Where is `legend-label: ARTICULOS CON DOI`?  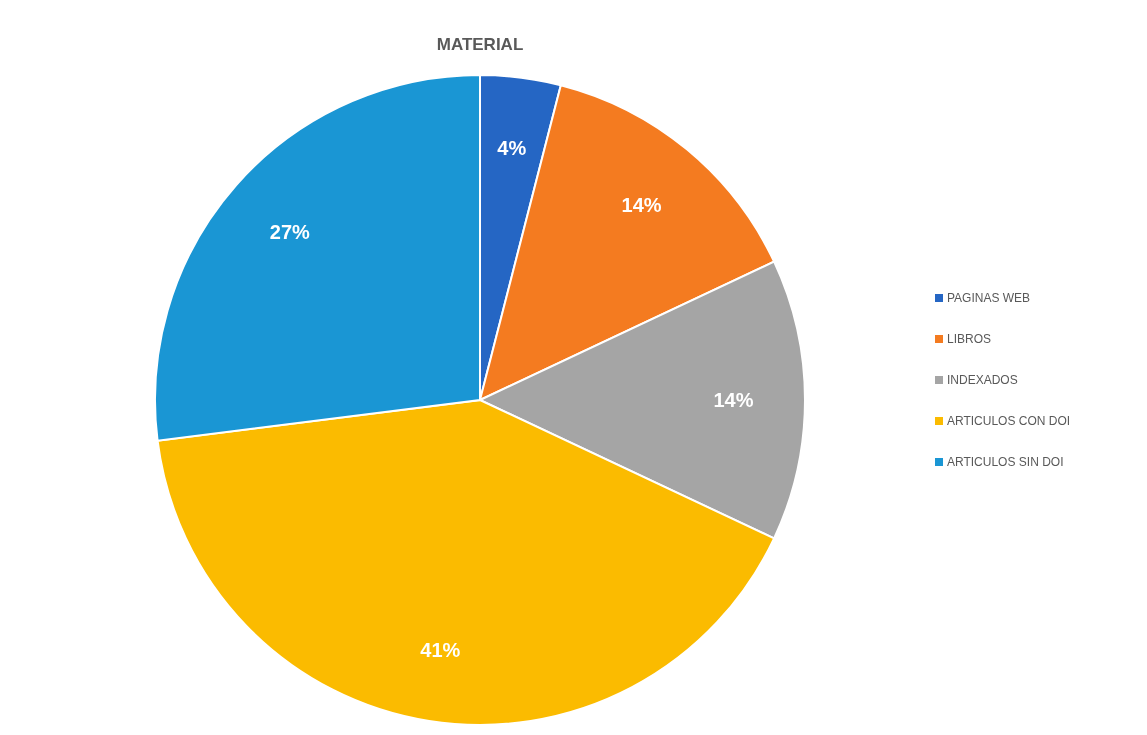
legend-label: ARTICULOS CON DOI is located at coordinates (1009, 421).